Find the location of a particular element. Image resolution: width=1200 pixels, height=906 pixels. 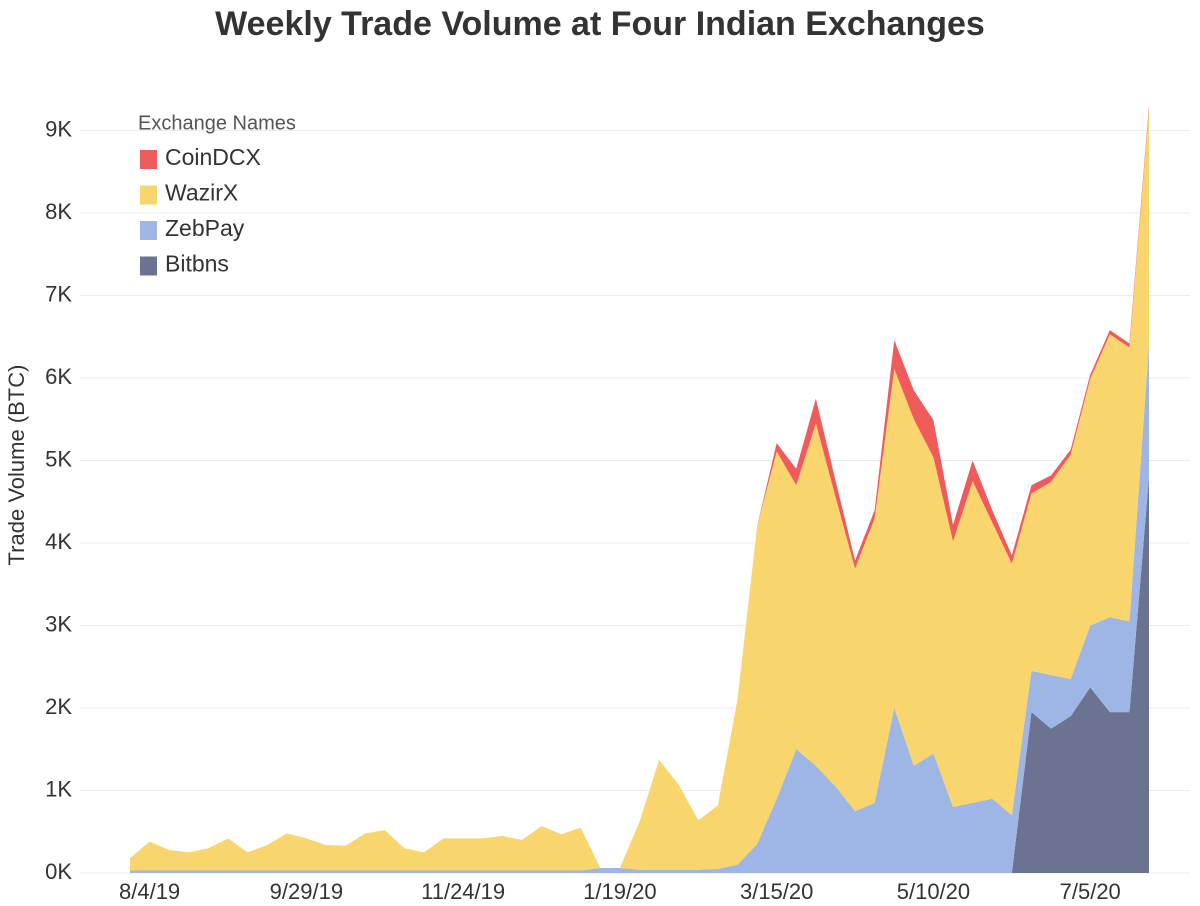

y-tick-label: 5K is located at coordinates (58, 458).